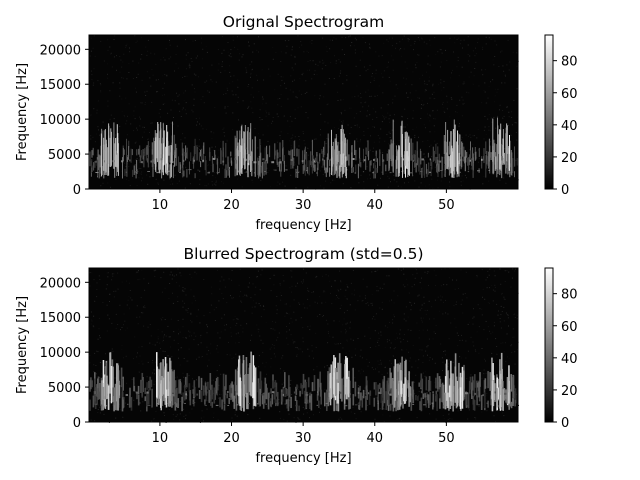 This screenshot has height=480, width=640. I want to click on chart-title: Blurred Spectrogram (std=0.5), so click(304, 254).